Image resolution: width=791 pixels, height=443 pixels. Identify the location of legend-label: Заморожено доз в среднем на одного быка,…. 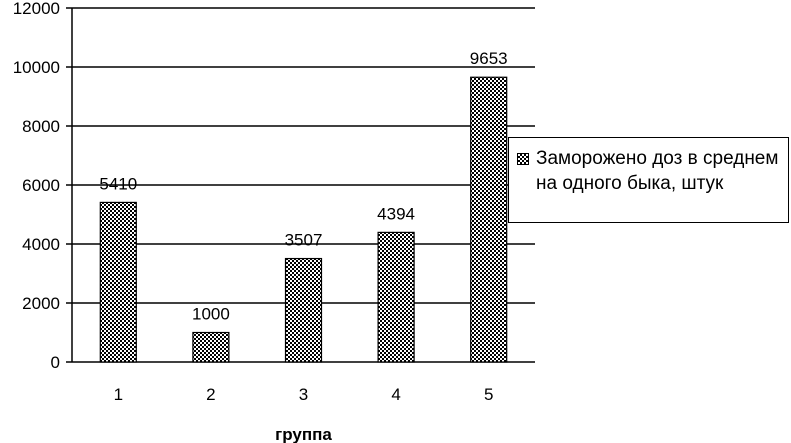
(657, 171).